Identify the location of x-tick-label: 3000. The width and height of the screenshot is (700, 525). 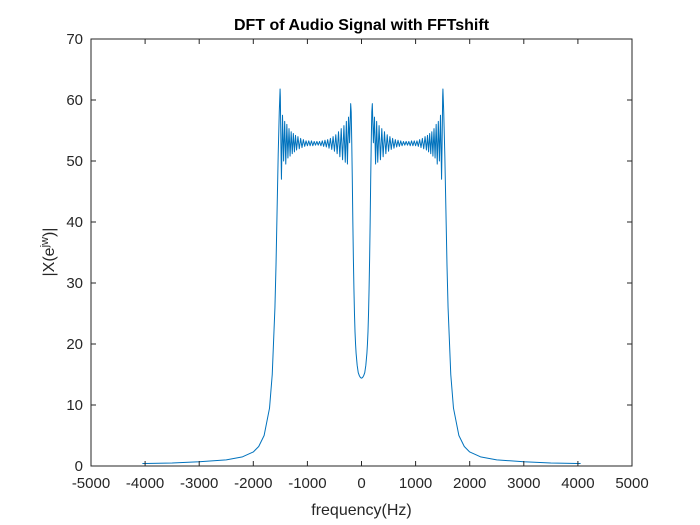
(523, 483).